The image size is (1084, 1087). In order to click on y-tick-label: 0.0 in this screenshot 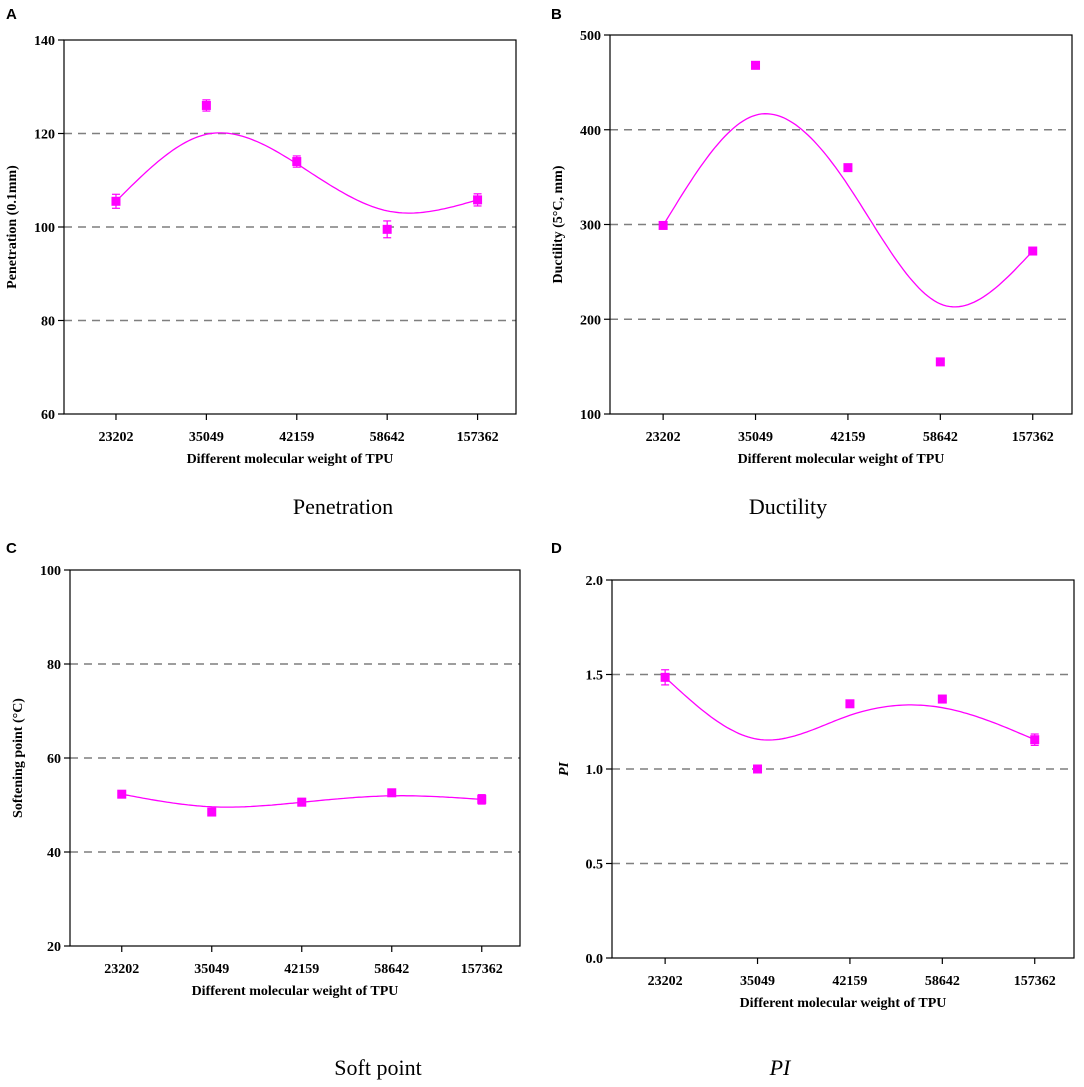, I will do `click(595, 959)`.